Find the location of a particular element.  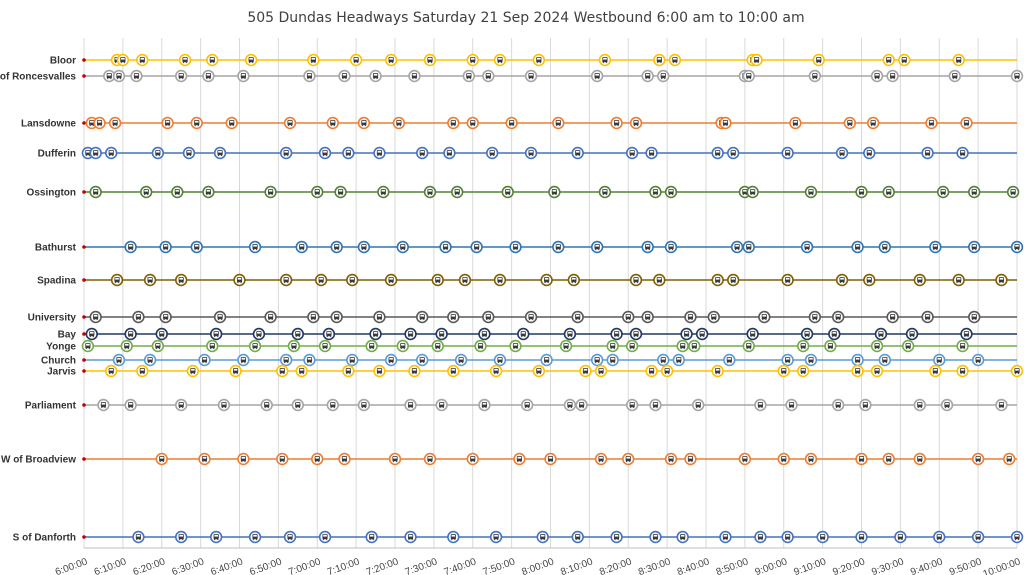

stop-label-ossington: Ossington is located at coordinates (51, 193).